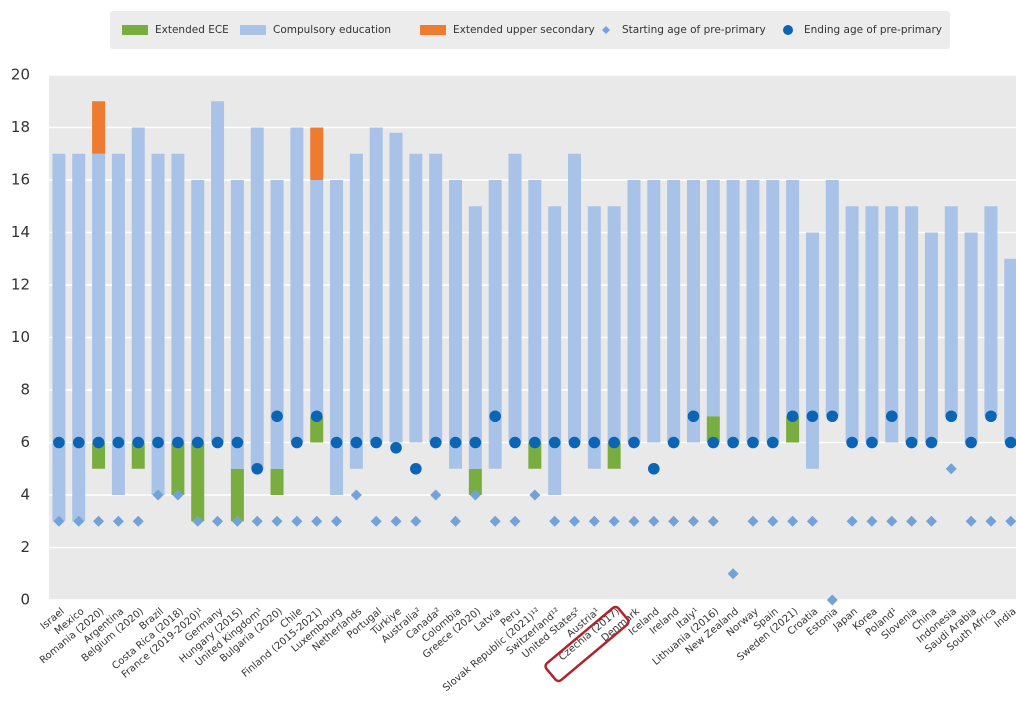 The width and height of the screenshot is (1016, 707). What do you see at coordinates (25, 495) in the screenshot?
I see `y-tick-label: 4` at bounding box center [25, 495].